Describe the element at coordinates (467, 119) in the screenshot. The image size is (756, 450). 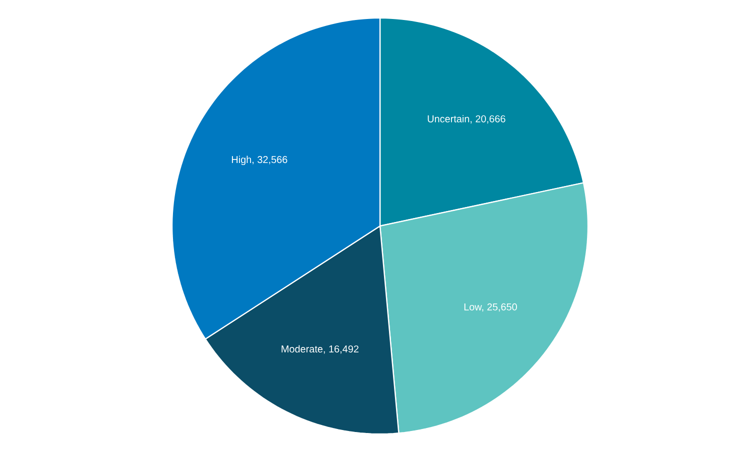
I see `data-label: Uncertain, 20,666` at that location.